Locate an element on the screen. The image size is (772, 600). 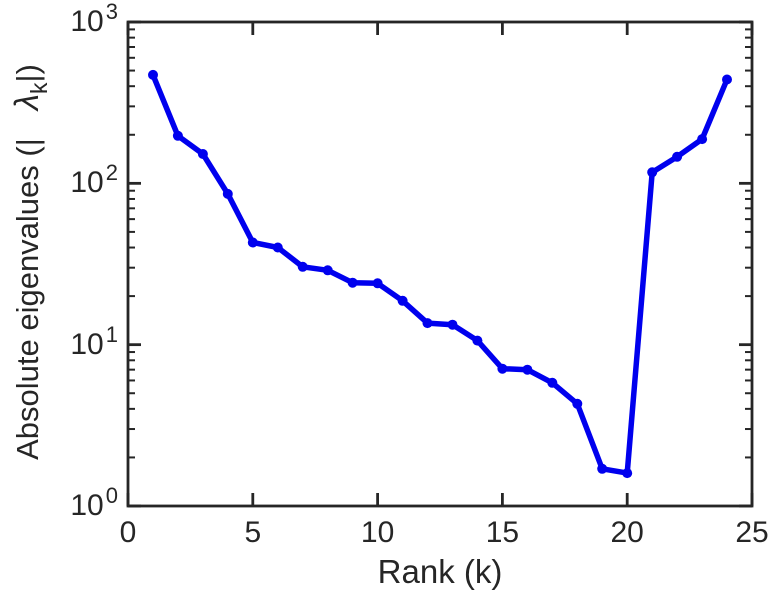
y-tick-exponent: 3 is located at coordinates (111, 12).